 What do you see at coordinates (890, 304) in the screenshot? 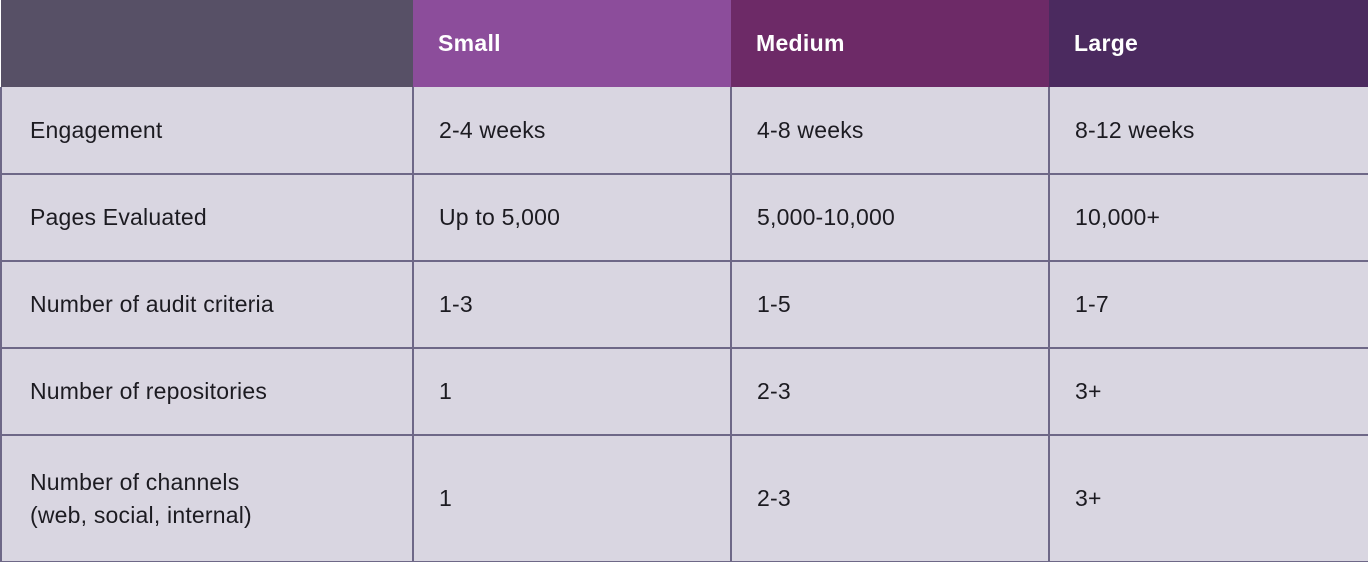
I see `cell-criteria-medium: 1-5` at bounding box center [890, 304].